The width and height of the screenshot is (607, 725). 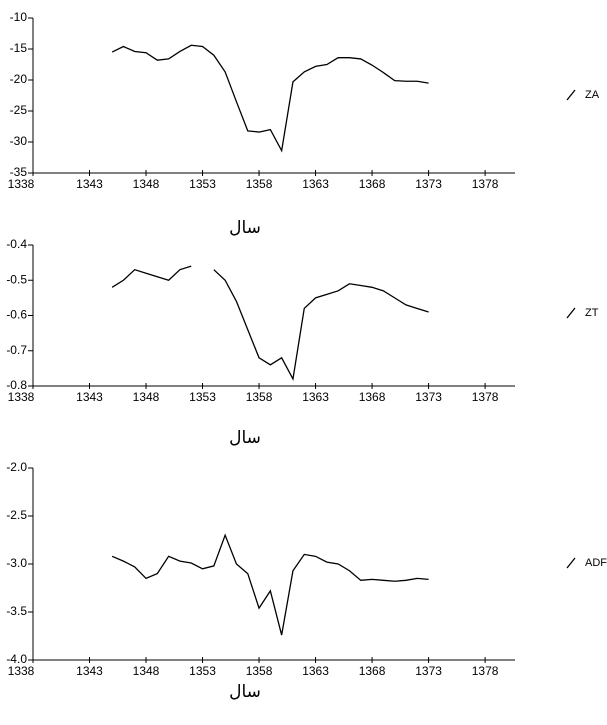 What do you see at coordinates (16, 563) in the screenshot?
I see `y-tick-label: -3.0` at bounding box center [16, 563].